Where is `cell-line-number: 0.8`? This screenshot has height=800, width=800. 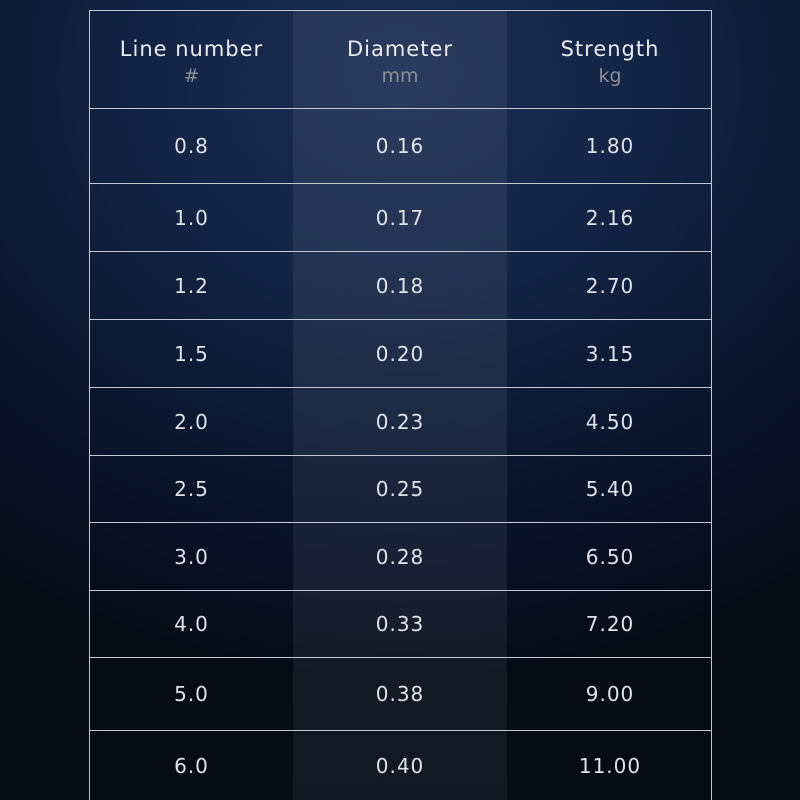
cell-line-number: 0.8 is located at coordinates (191, 146).